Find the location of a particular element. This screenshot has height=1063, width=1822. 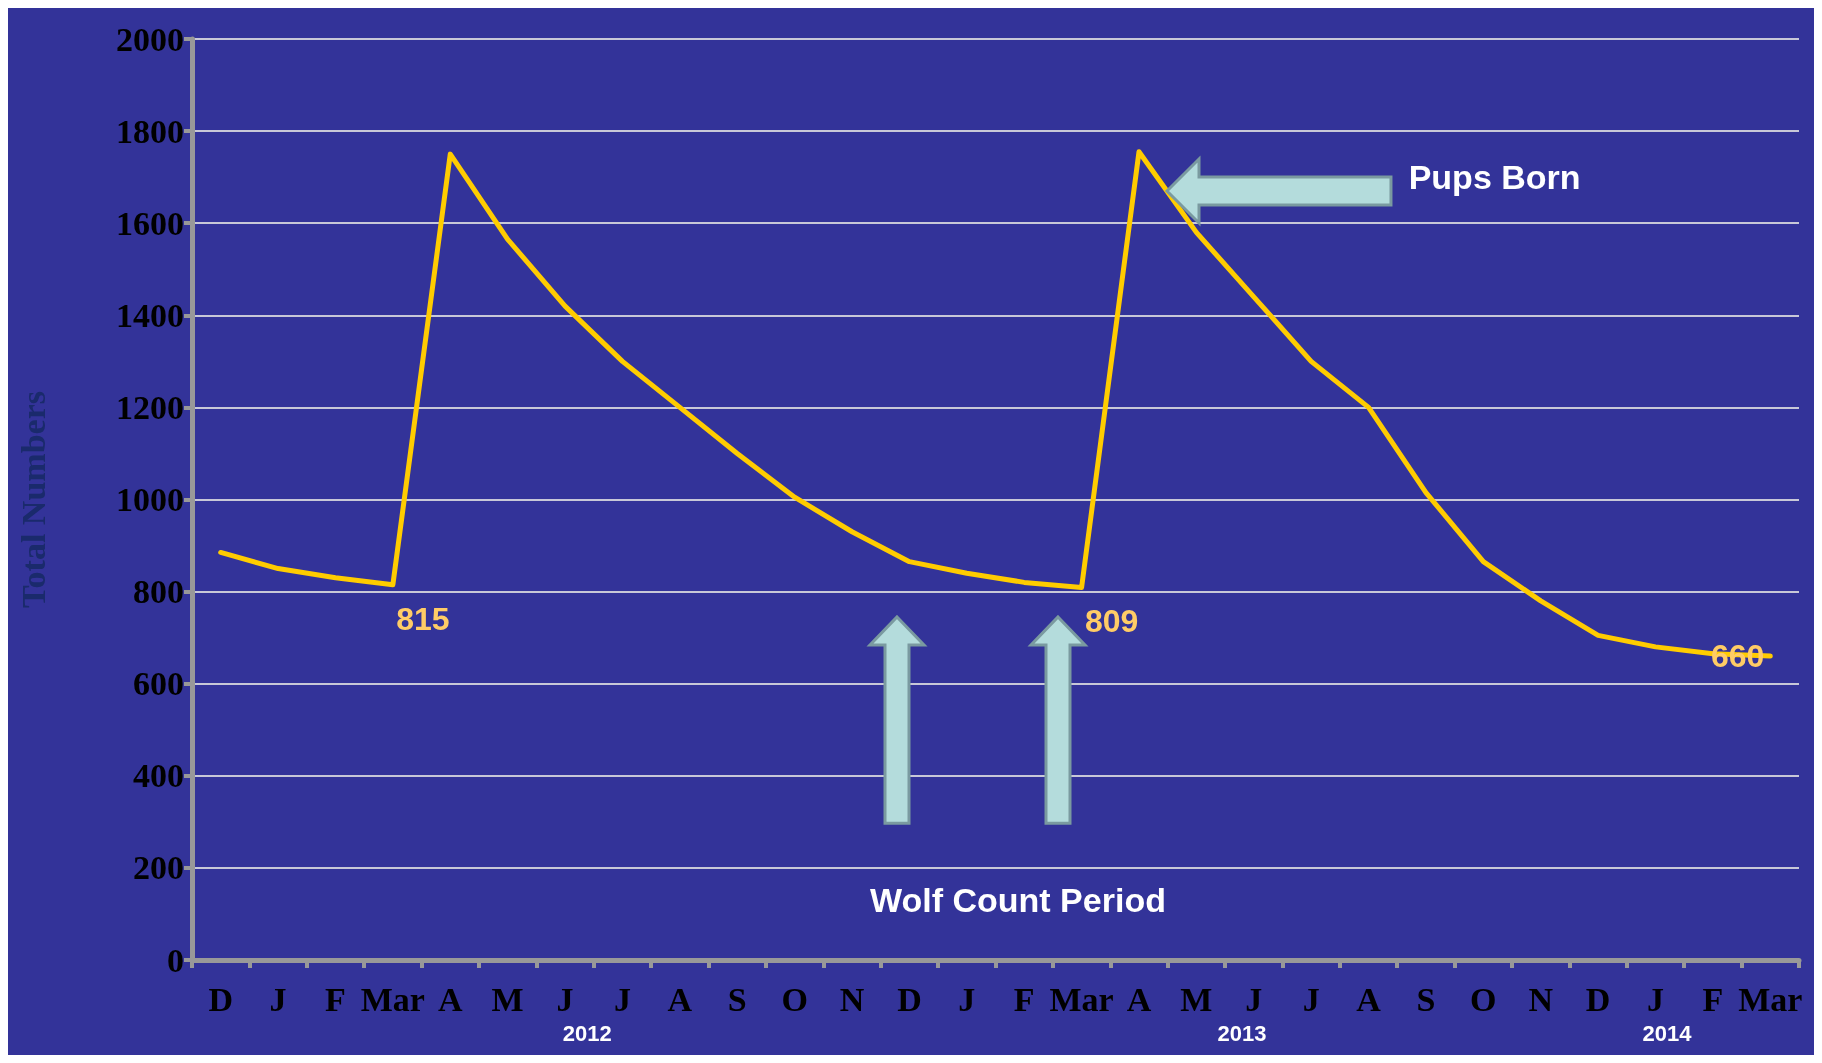

y-tick-label: 200 is located at coordinates (158, 868).